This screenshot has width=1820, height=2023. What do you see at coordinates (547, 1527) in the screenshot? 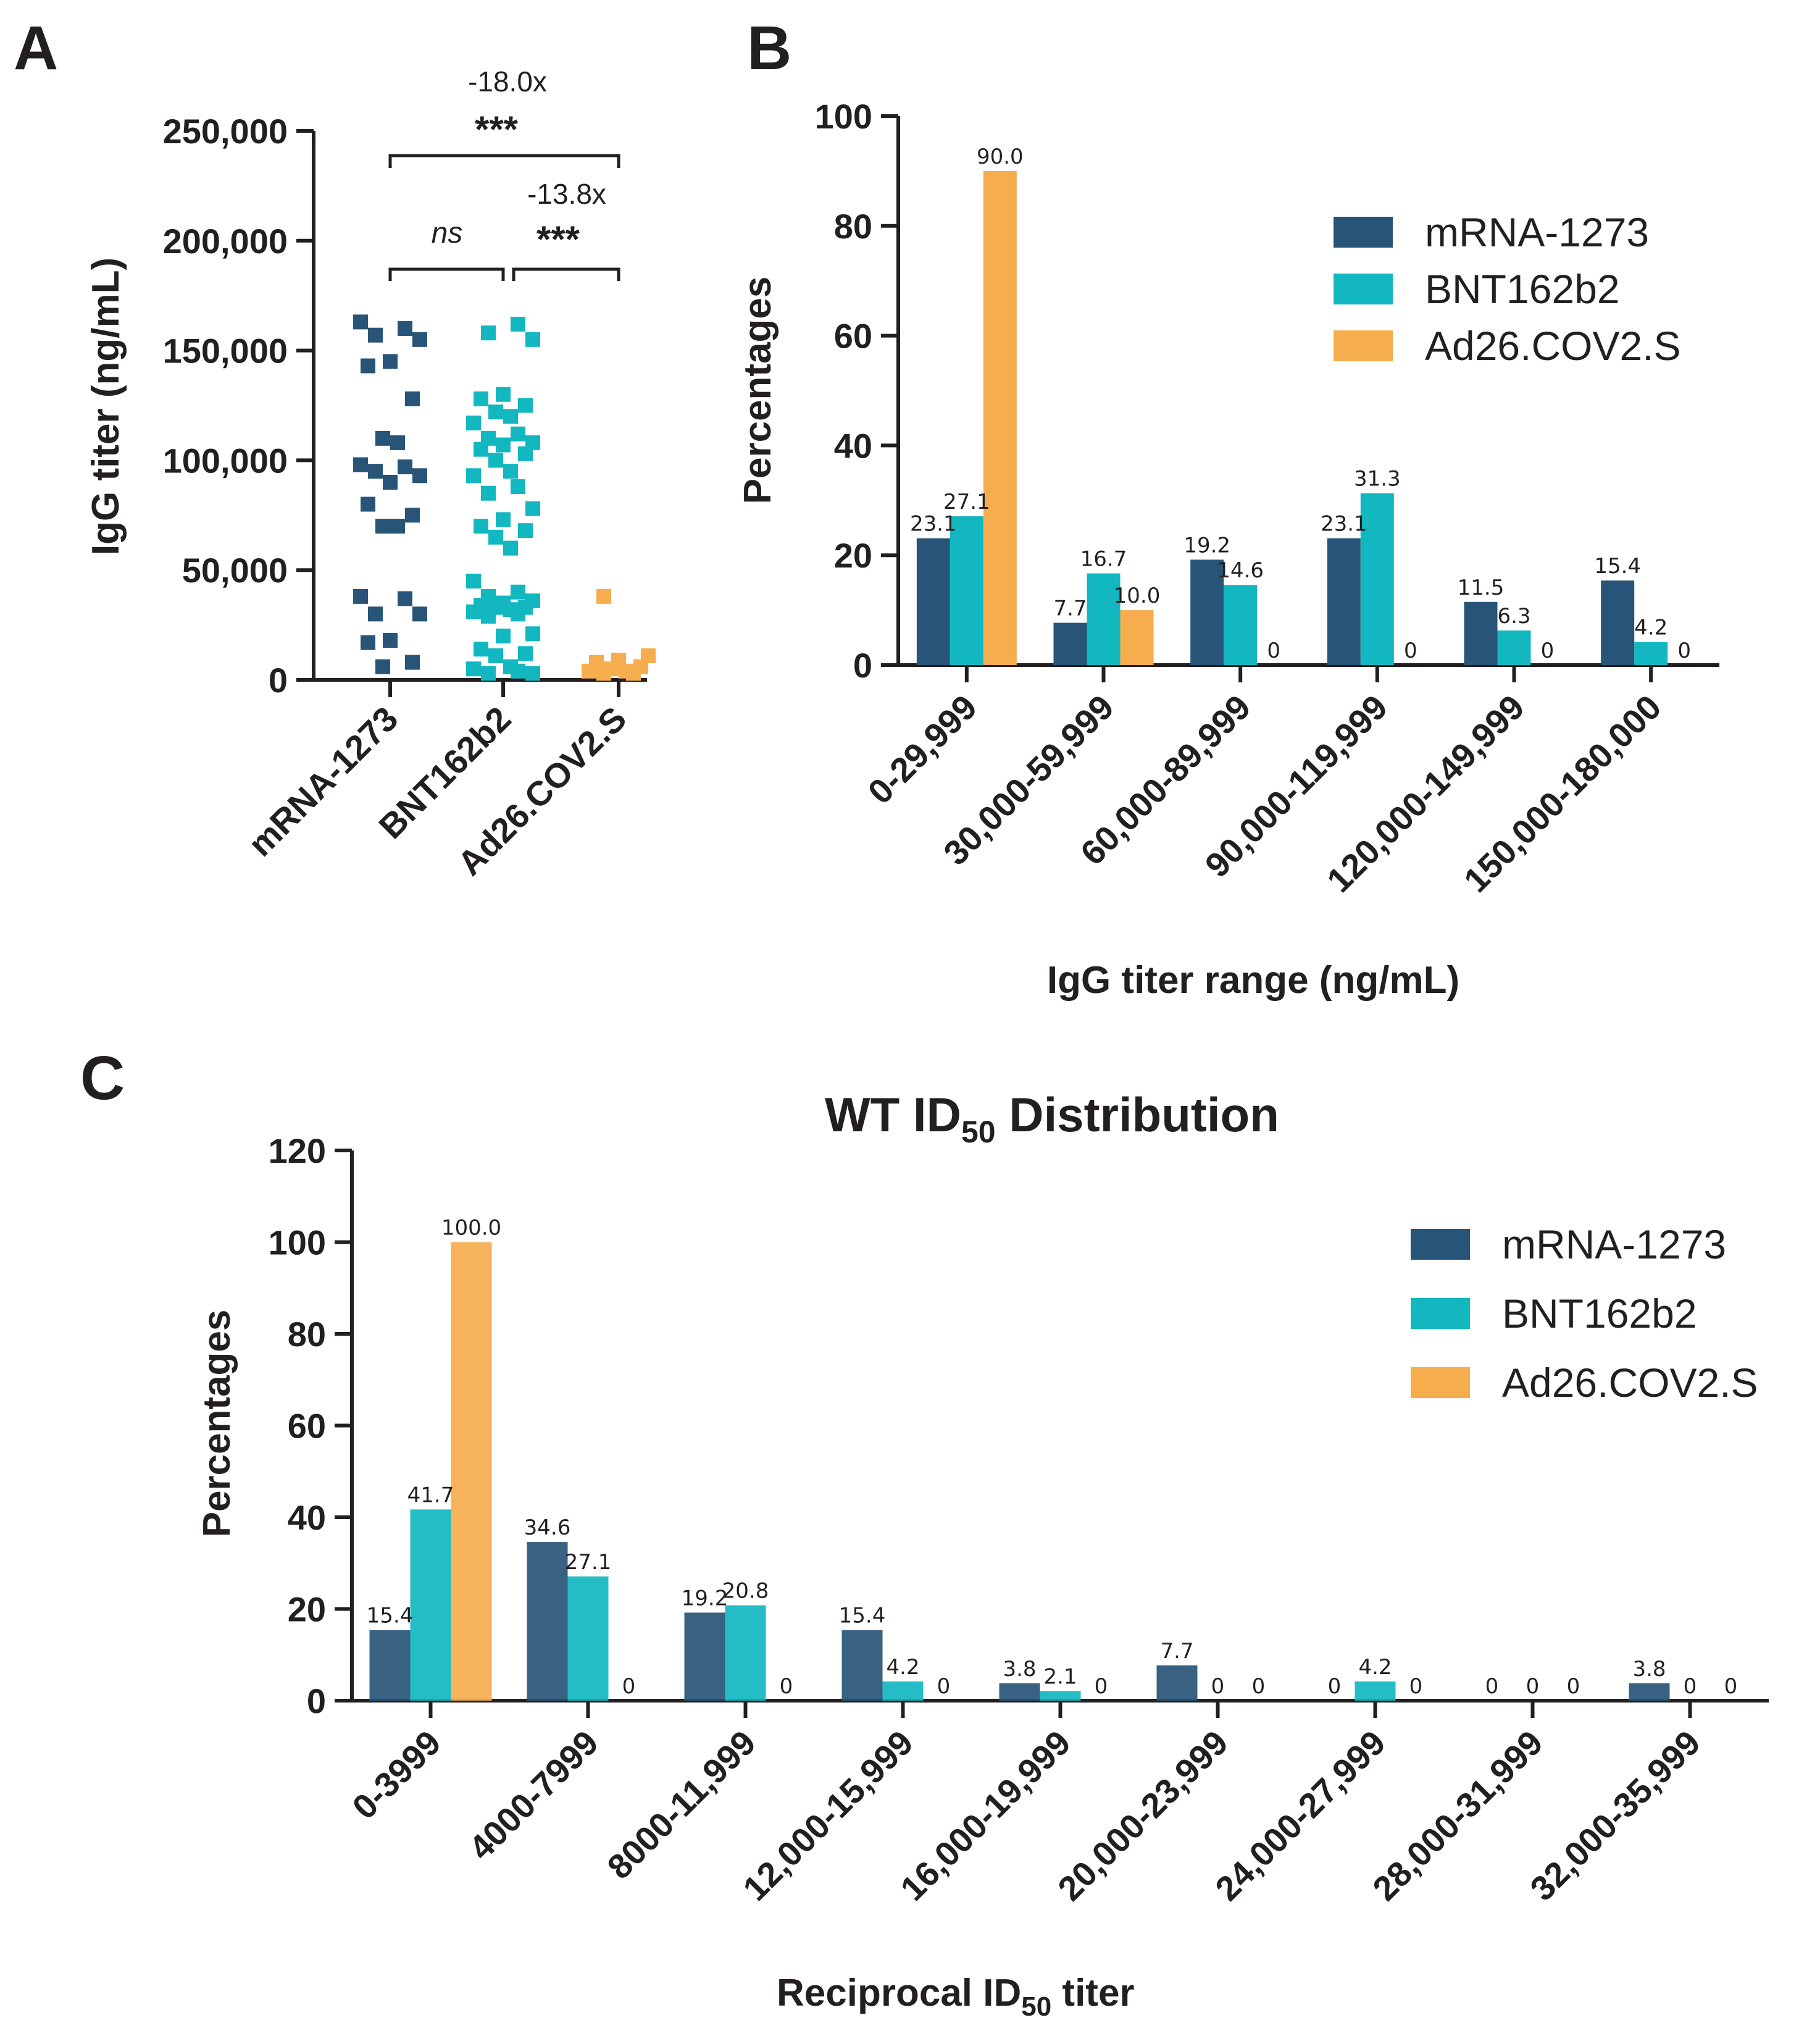
I see `bar-label-mrna-1273-4000-7999: 34.6` at bounding box center [547, 1527].